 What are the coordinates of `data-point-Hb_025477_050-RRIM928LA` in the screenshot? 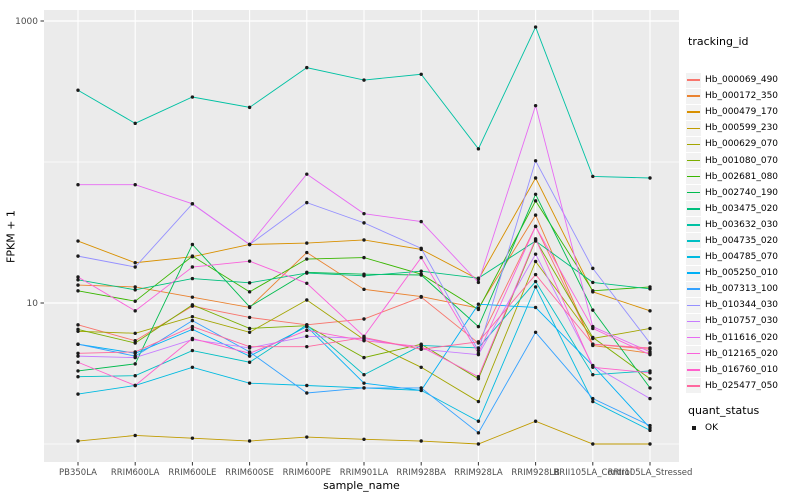 It's located at (478, 342).